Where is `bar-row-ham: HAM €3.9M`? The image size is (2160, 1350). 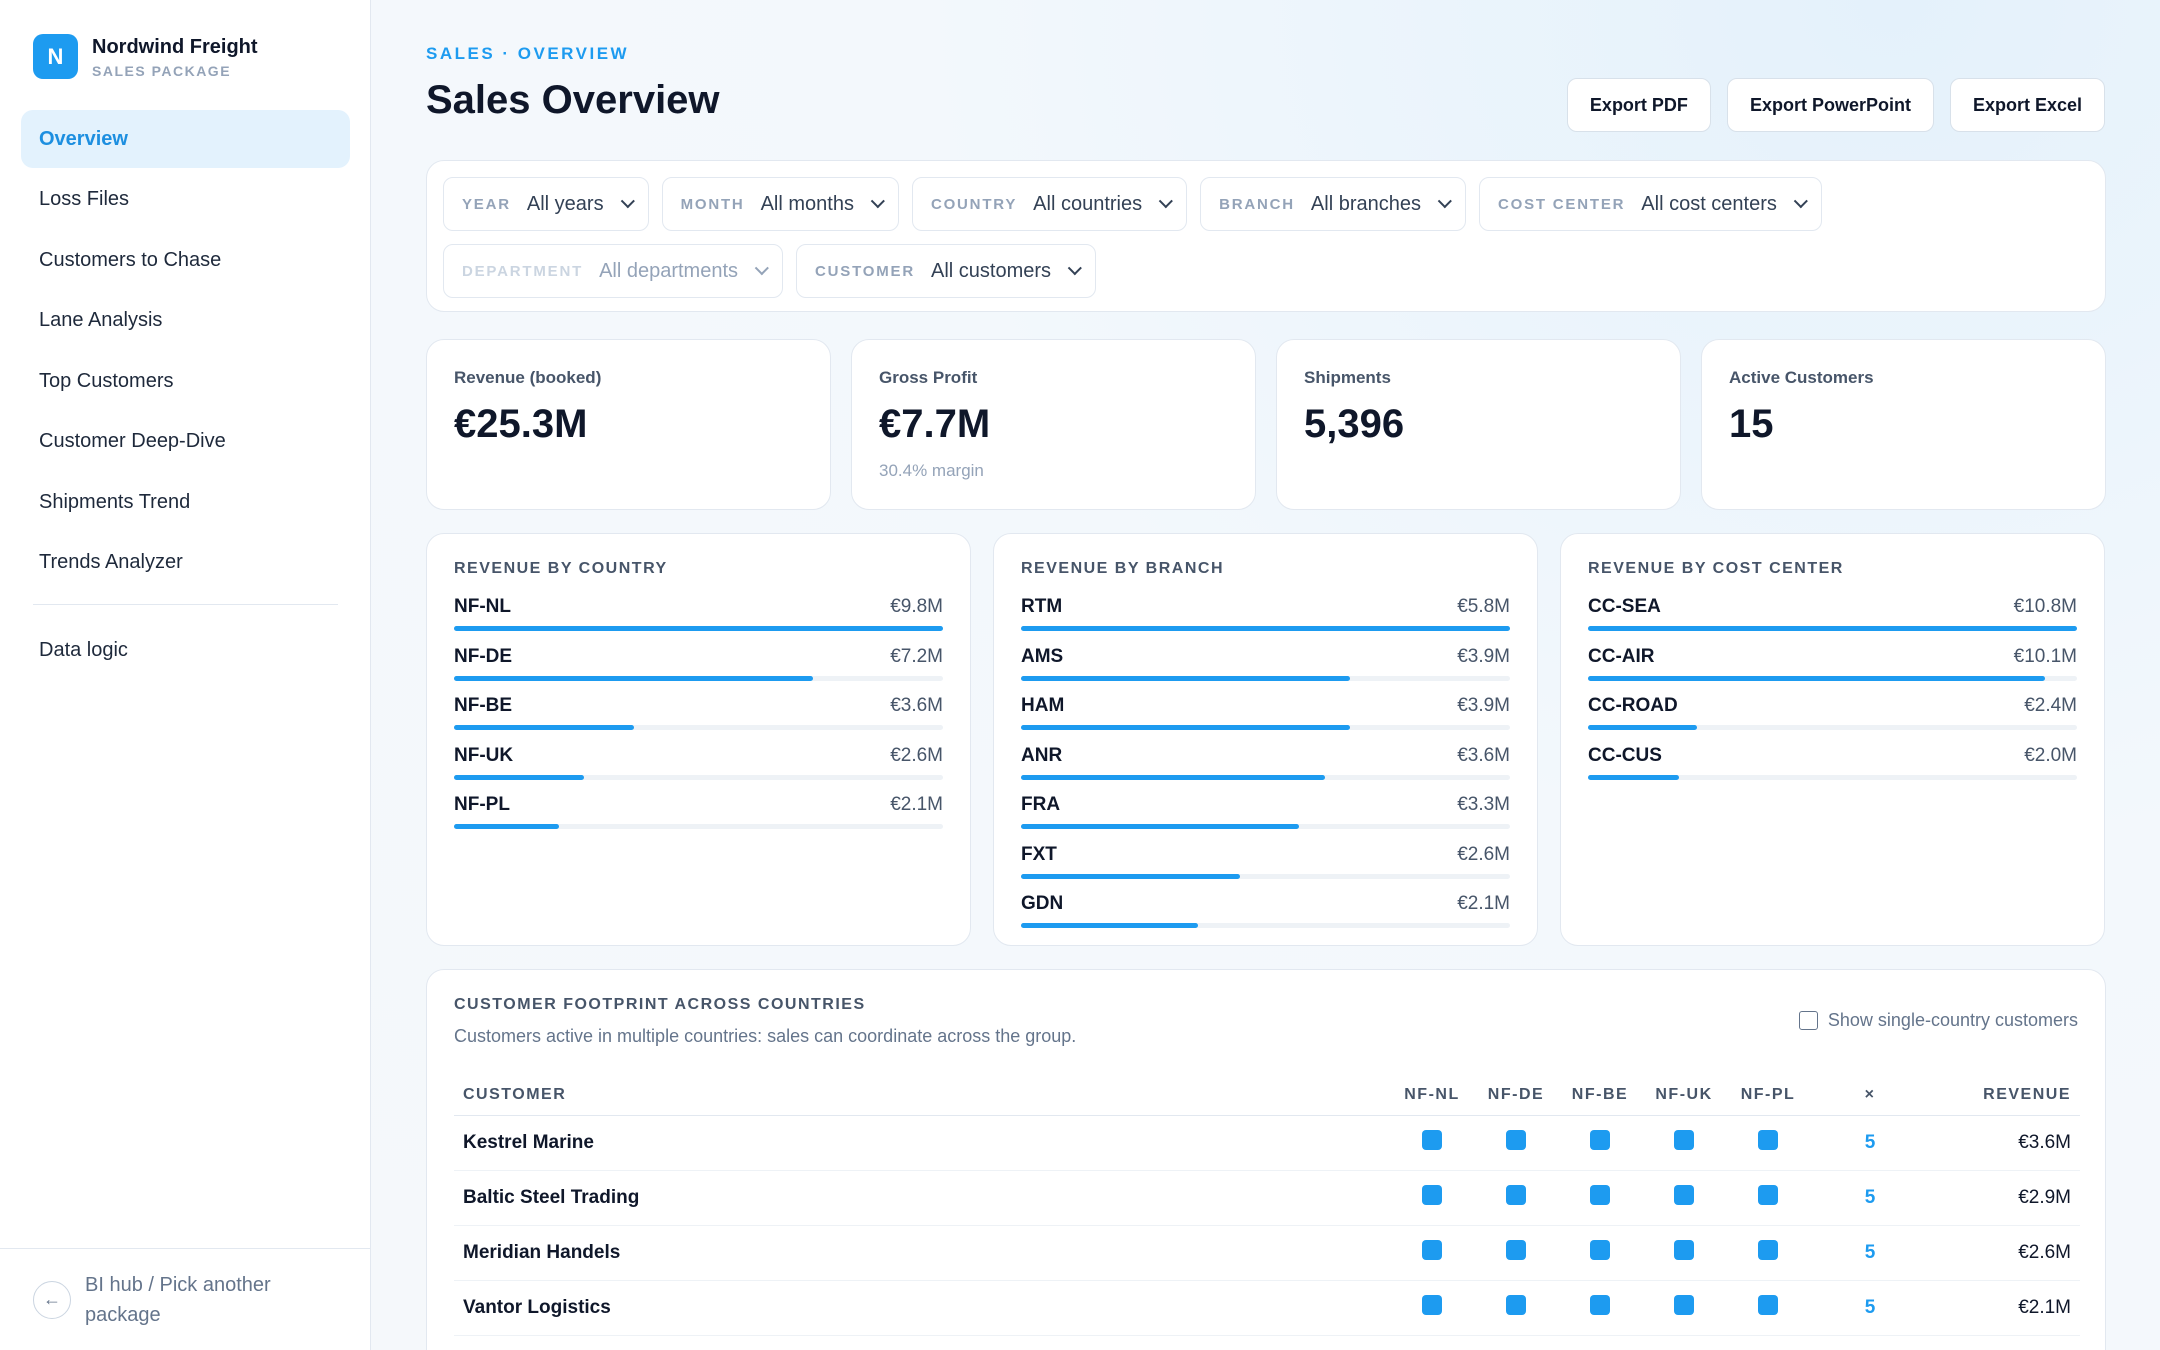 bar-row-ham: HAM €3.9M is located at coordinates (1265, 711).